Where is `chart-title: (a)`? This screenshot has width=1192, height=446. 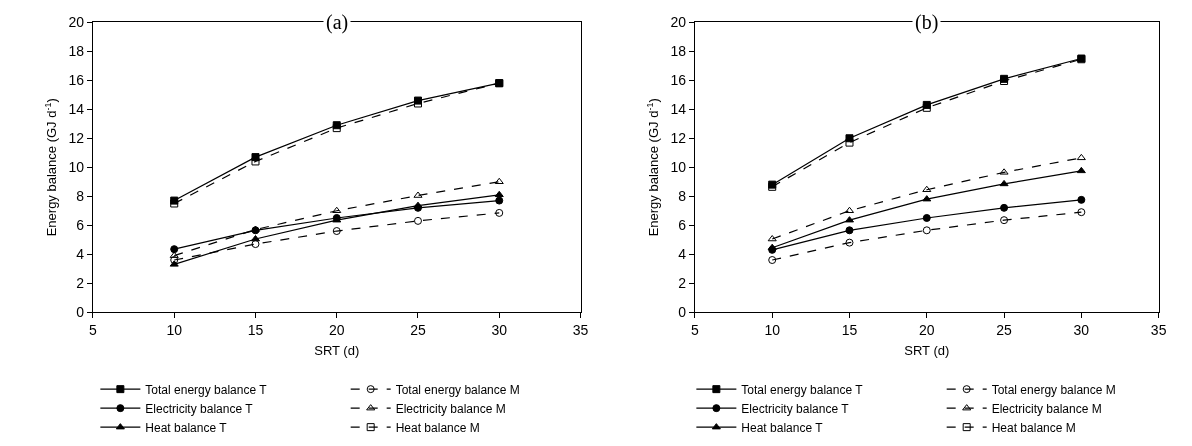 chart-title: (a) is located at coordinates (337, 22).